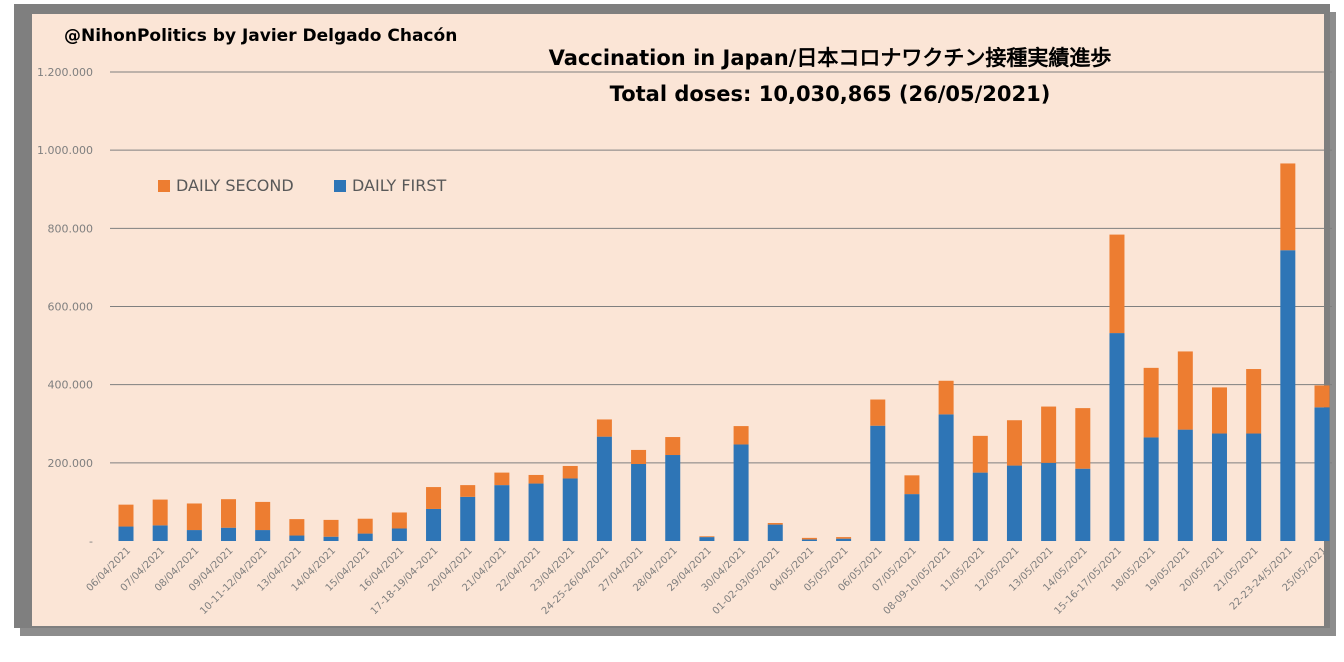  What do you see at coordinates (71, 385) in the screenshot?
I see `y-tick-label: 400.000` at bounding box center [71, 385].